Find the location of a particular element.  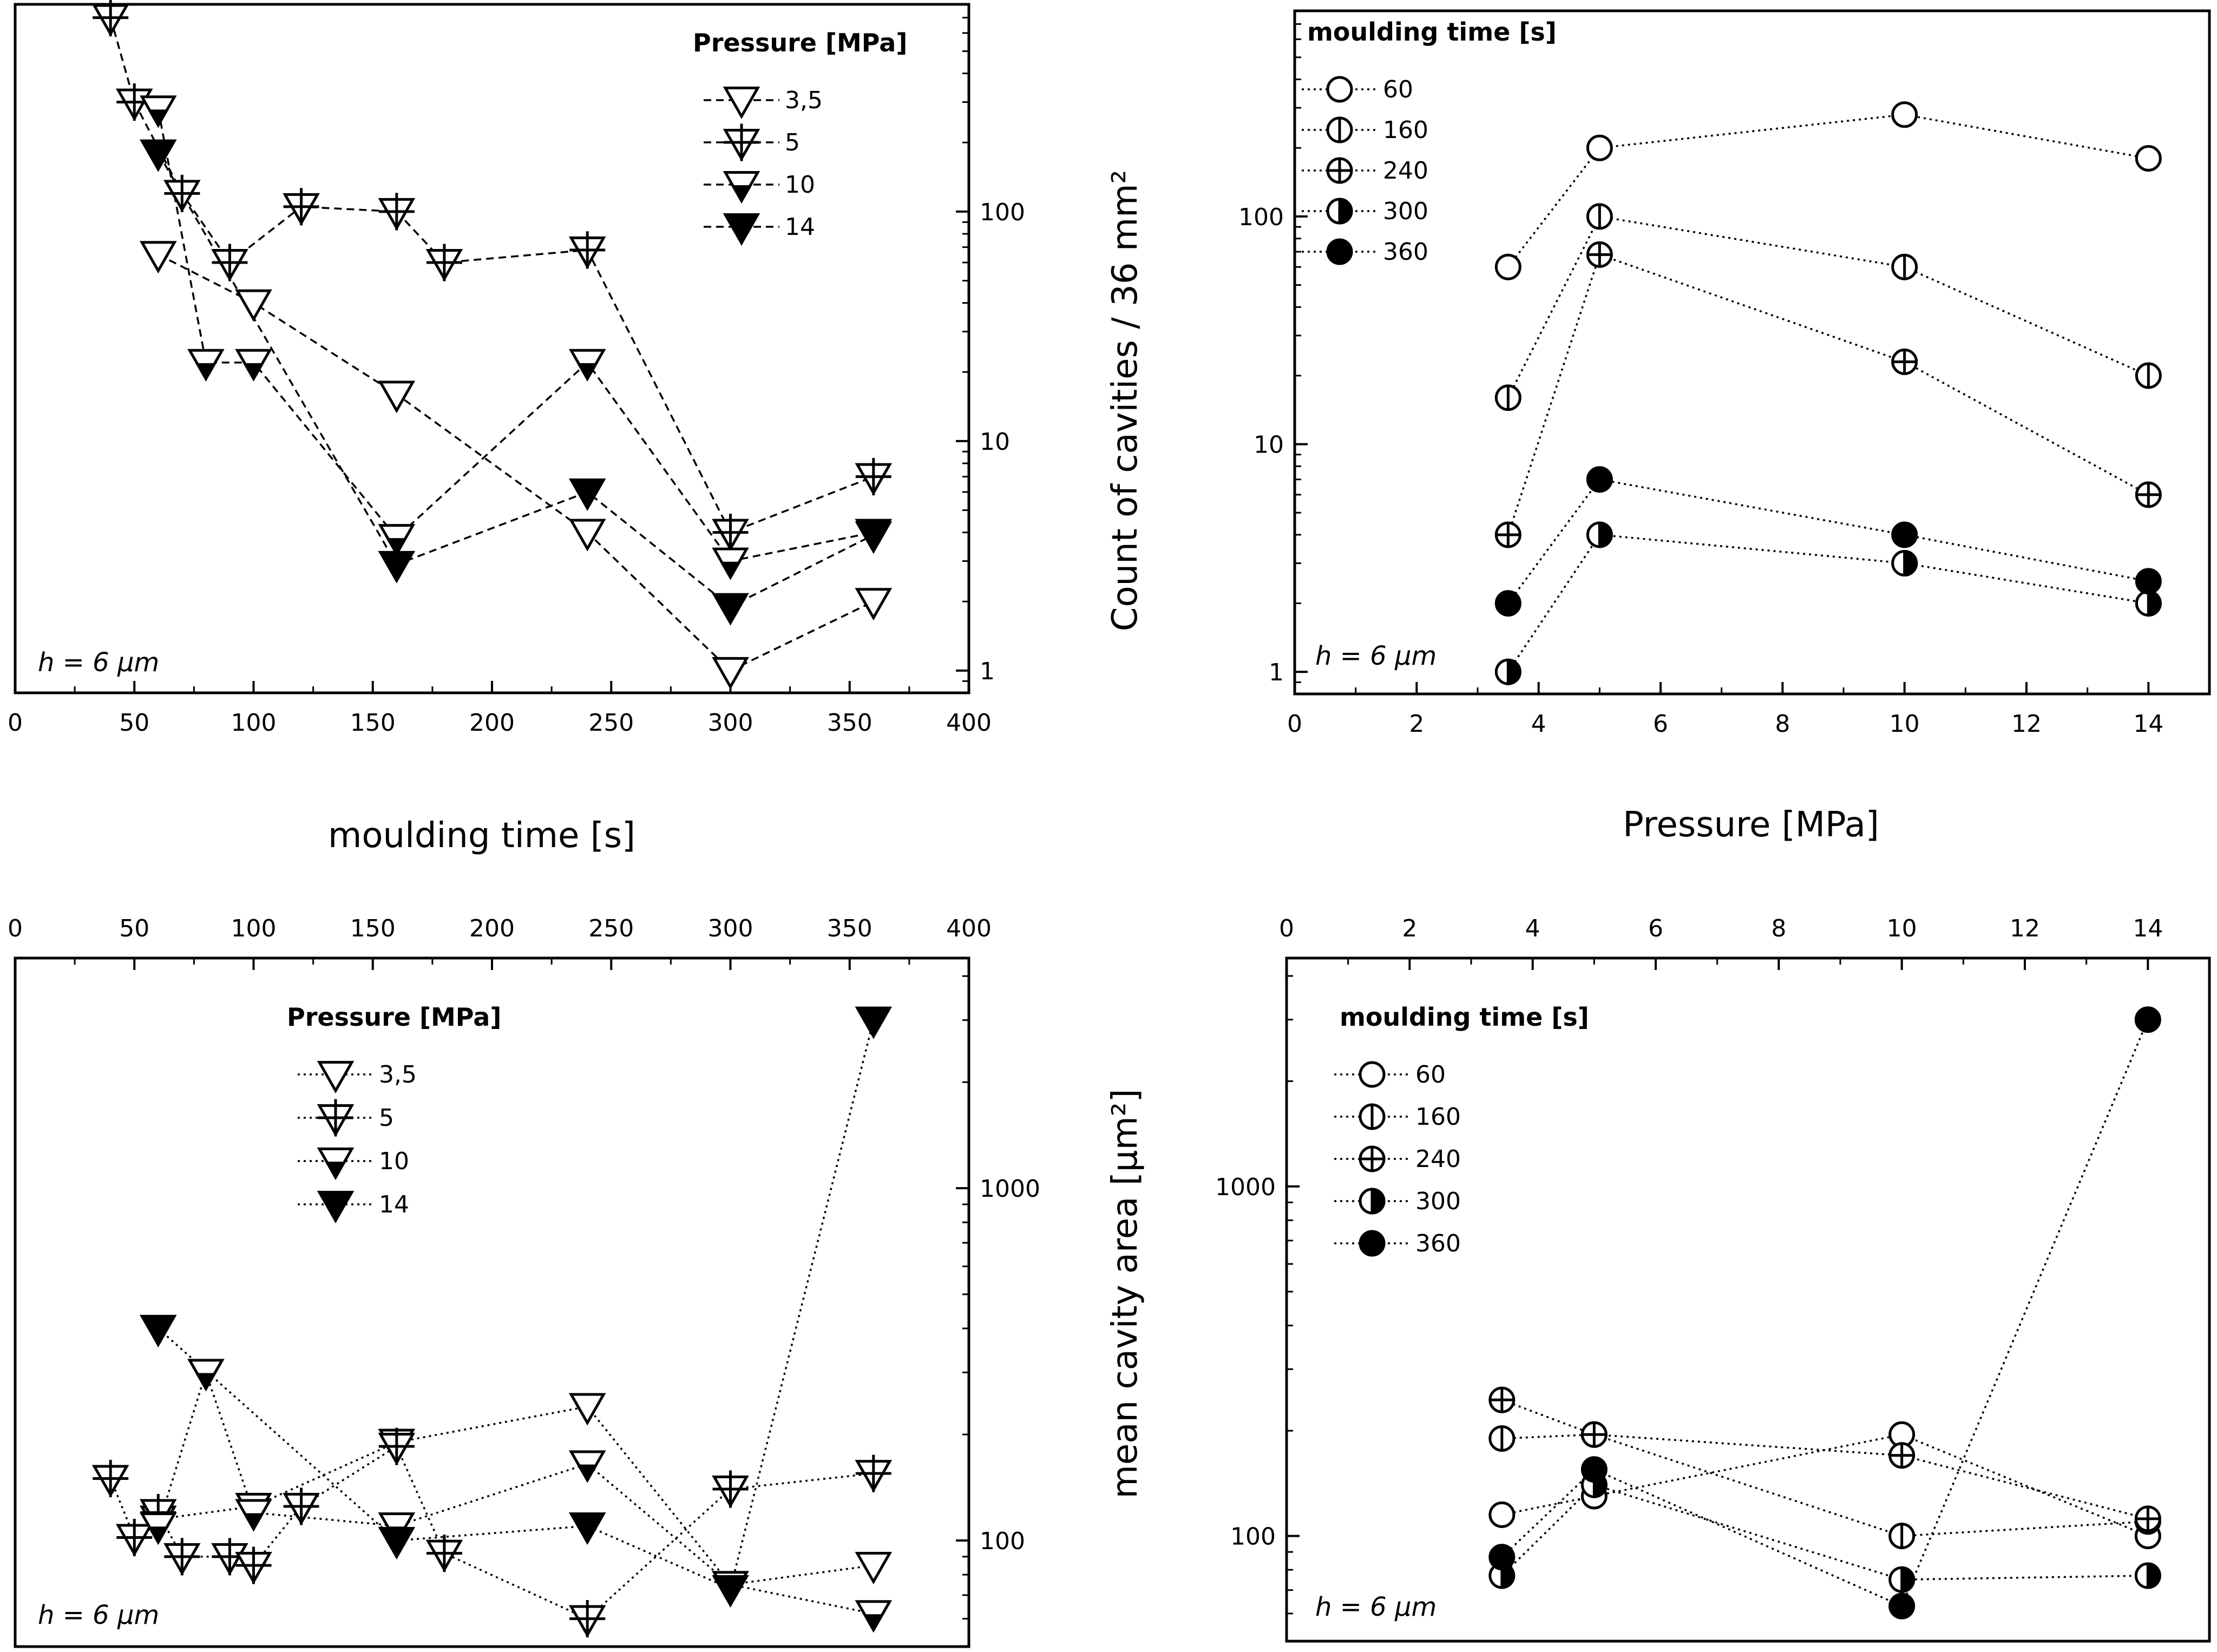

x-tick-label: 100 is located at coordinates (254, 928).